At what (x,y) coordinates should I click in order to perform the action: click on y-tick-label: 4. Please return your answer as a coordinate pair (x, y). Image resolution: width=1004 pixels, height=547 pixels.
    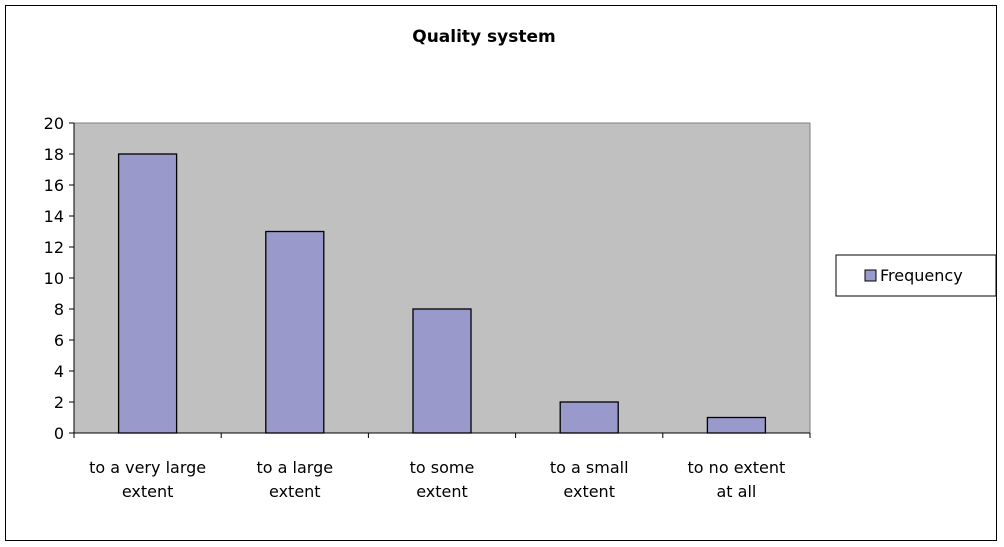
    Looking at the image, I should click on (59, 371).